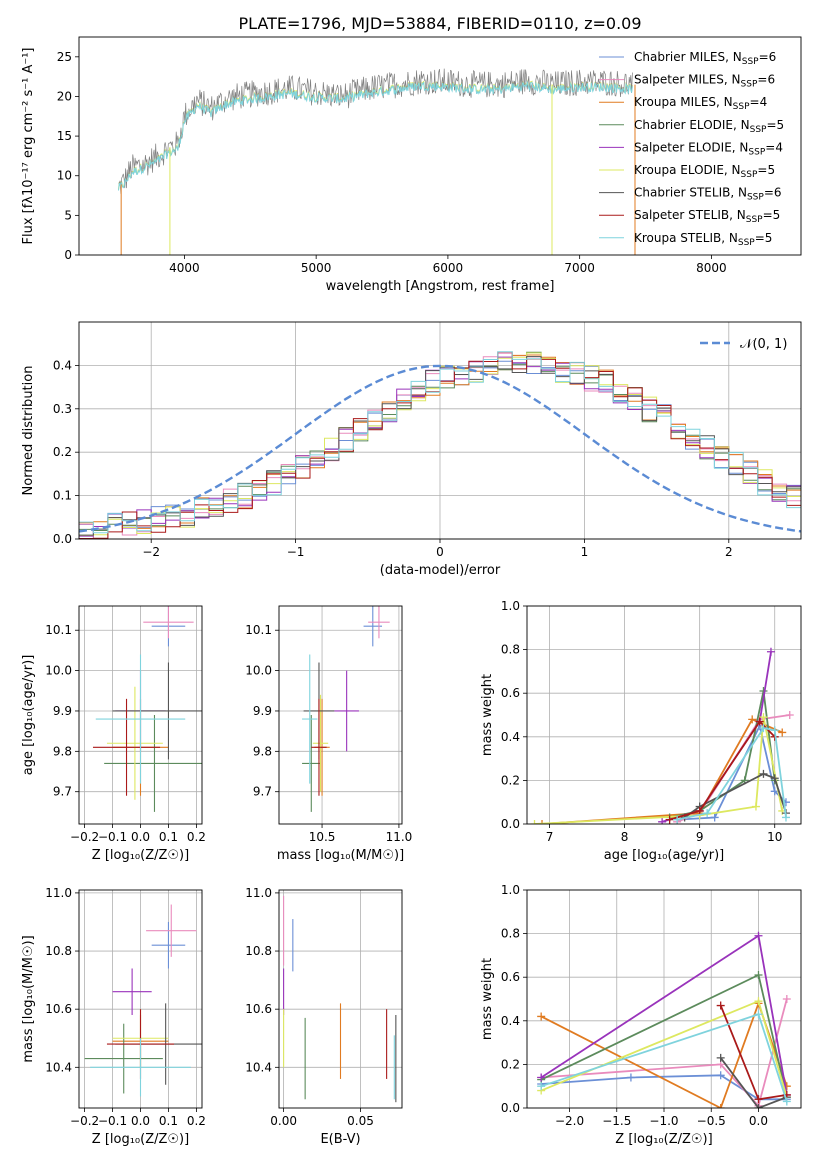  I want to click on legend-label: Chabrier STELIB, N, so click(690, 193).